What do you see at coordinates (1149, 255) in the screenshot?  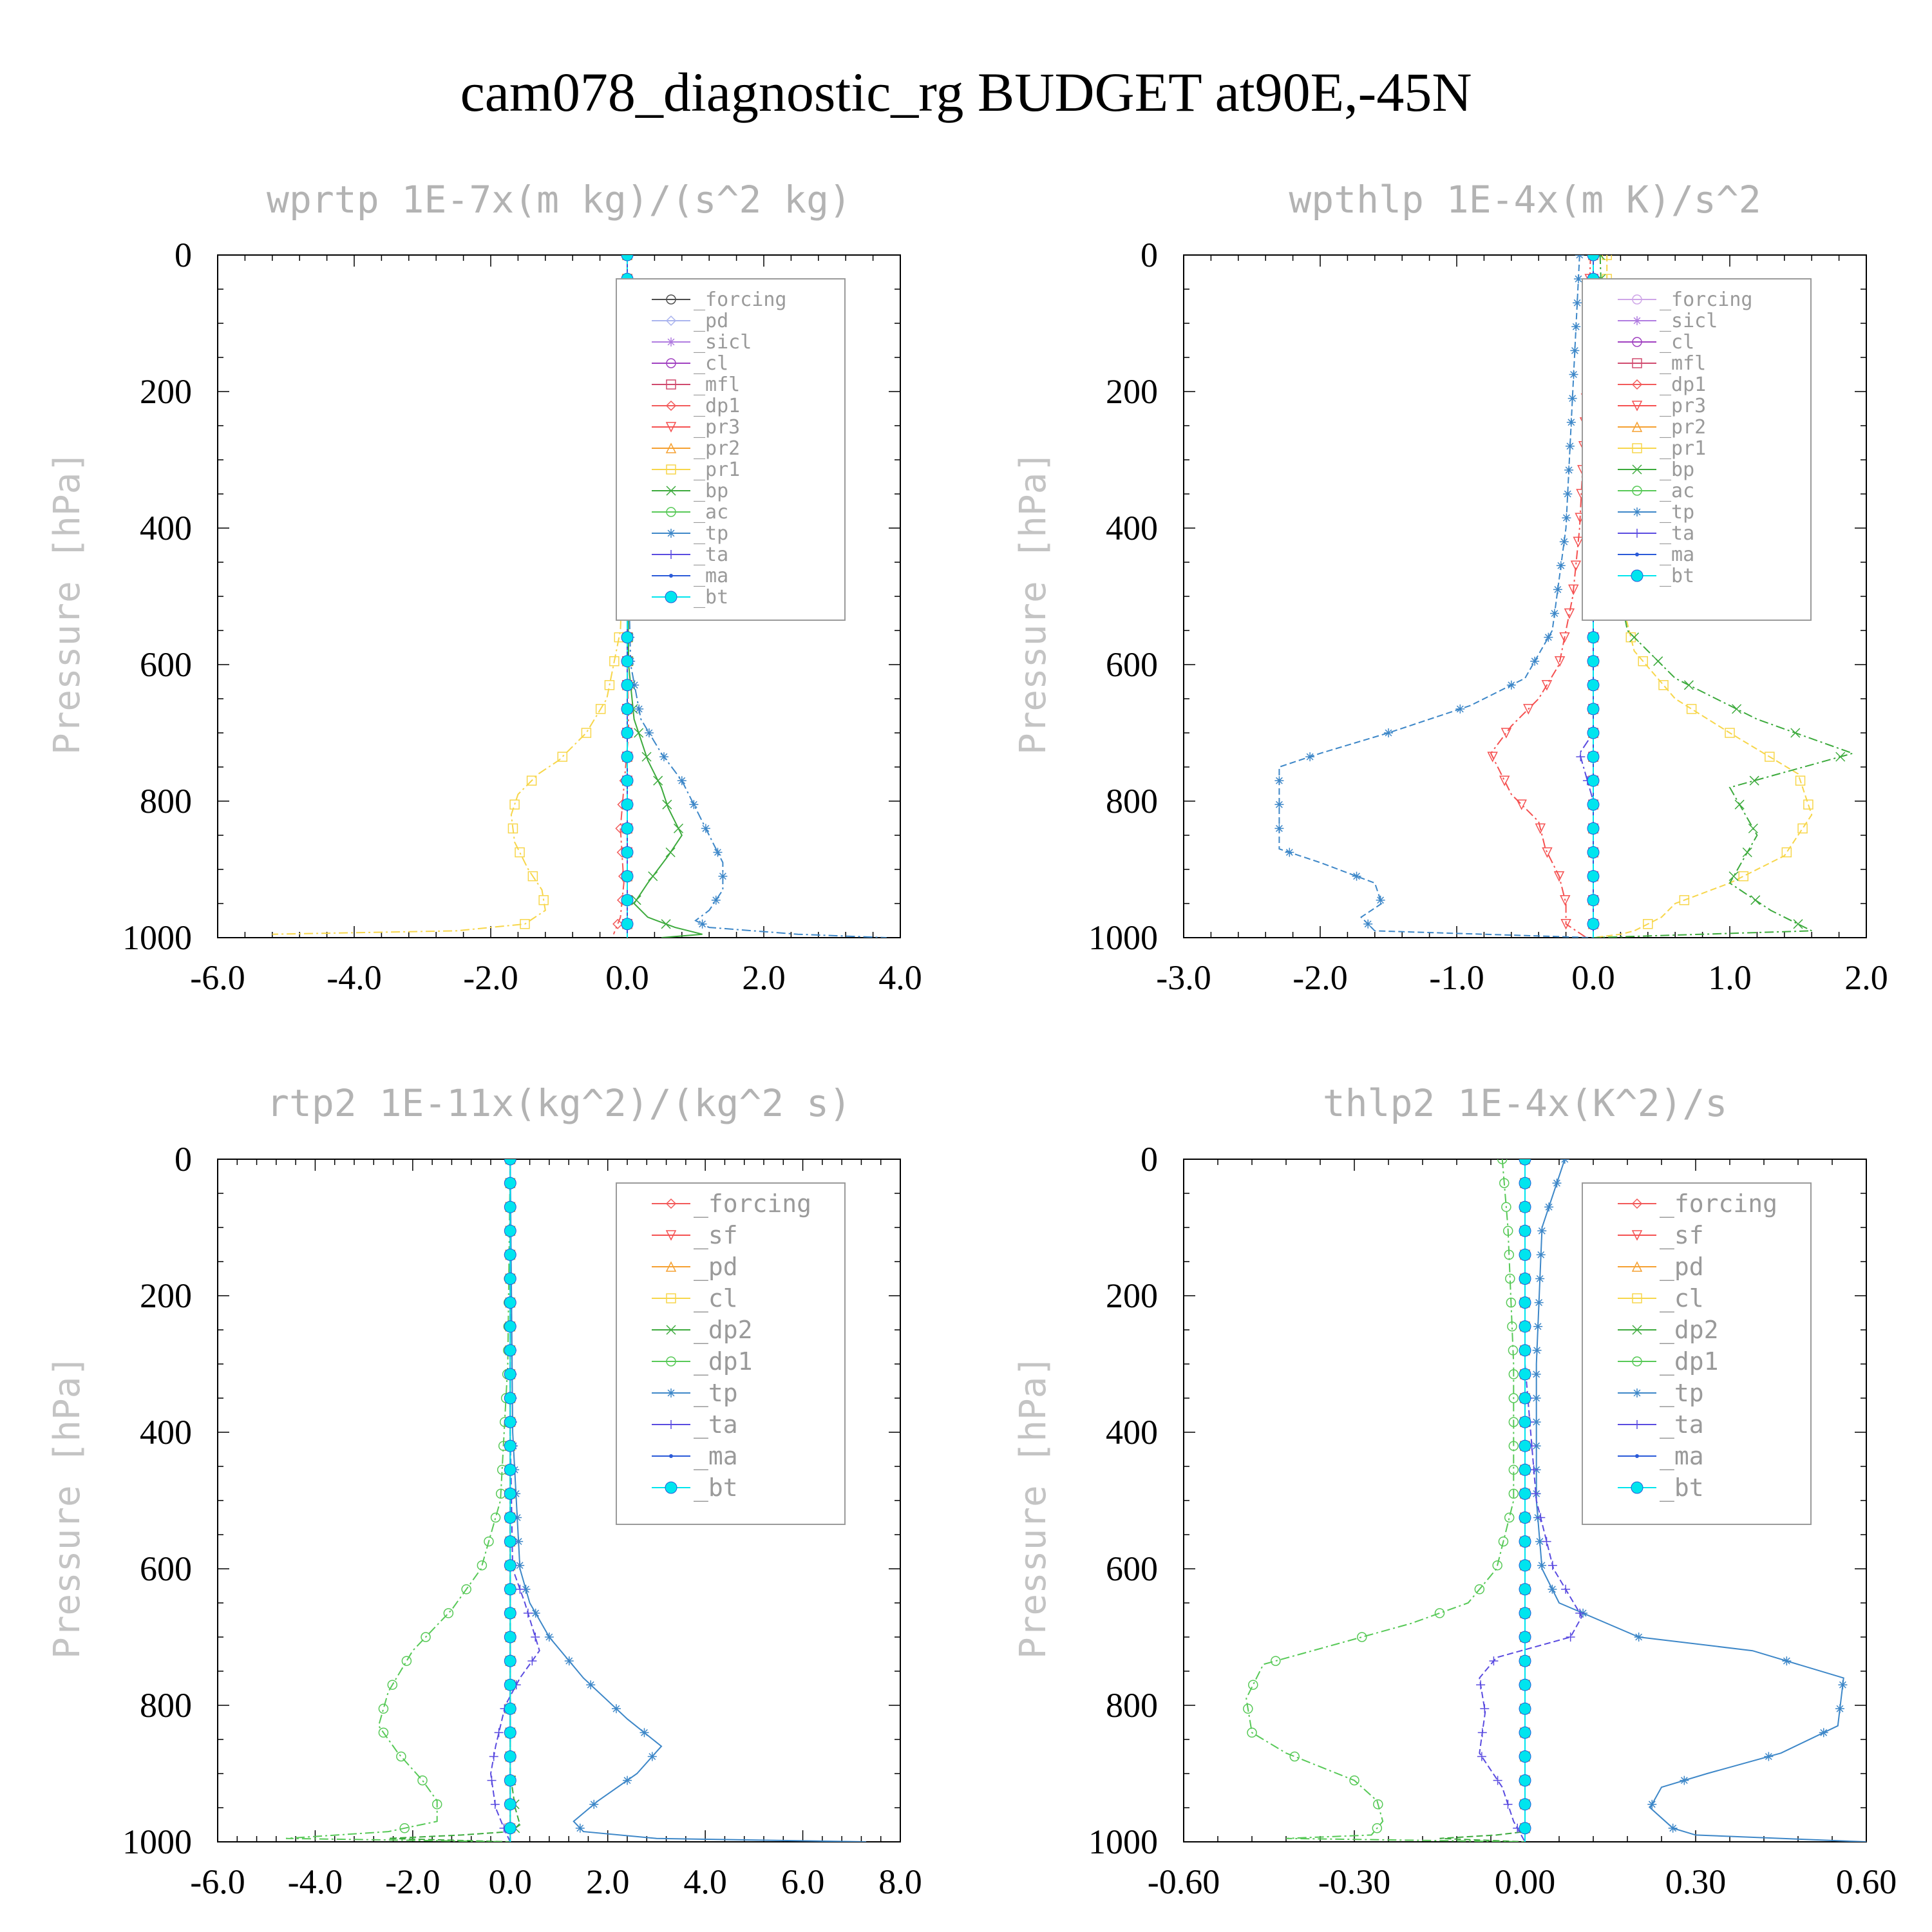 I see `y-tick-label: 0` at bounding box center [1149, 255].